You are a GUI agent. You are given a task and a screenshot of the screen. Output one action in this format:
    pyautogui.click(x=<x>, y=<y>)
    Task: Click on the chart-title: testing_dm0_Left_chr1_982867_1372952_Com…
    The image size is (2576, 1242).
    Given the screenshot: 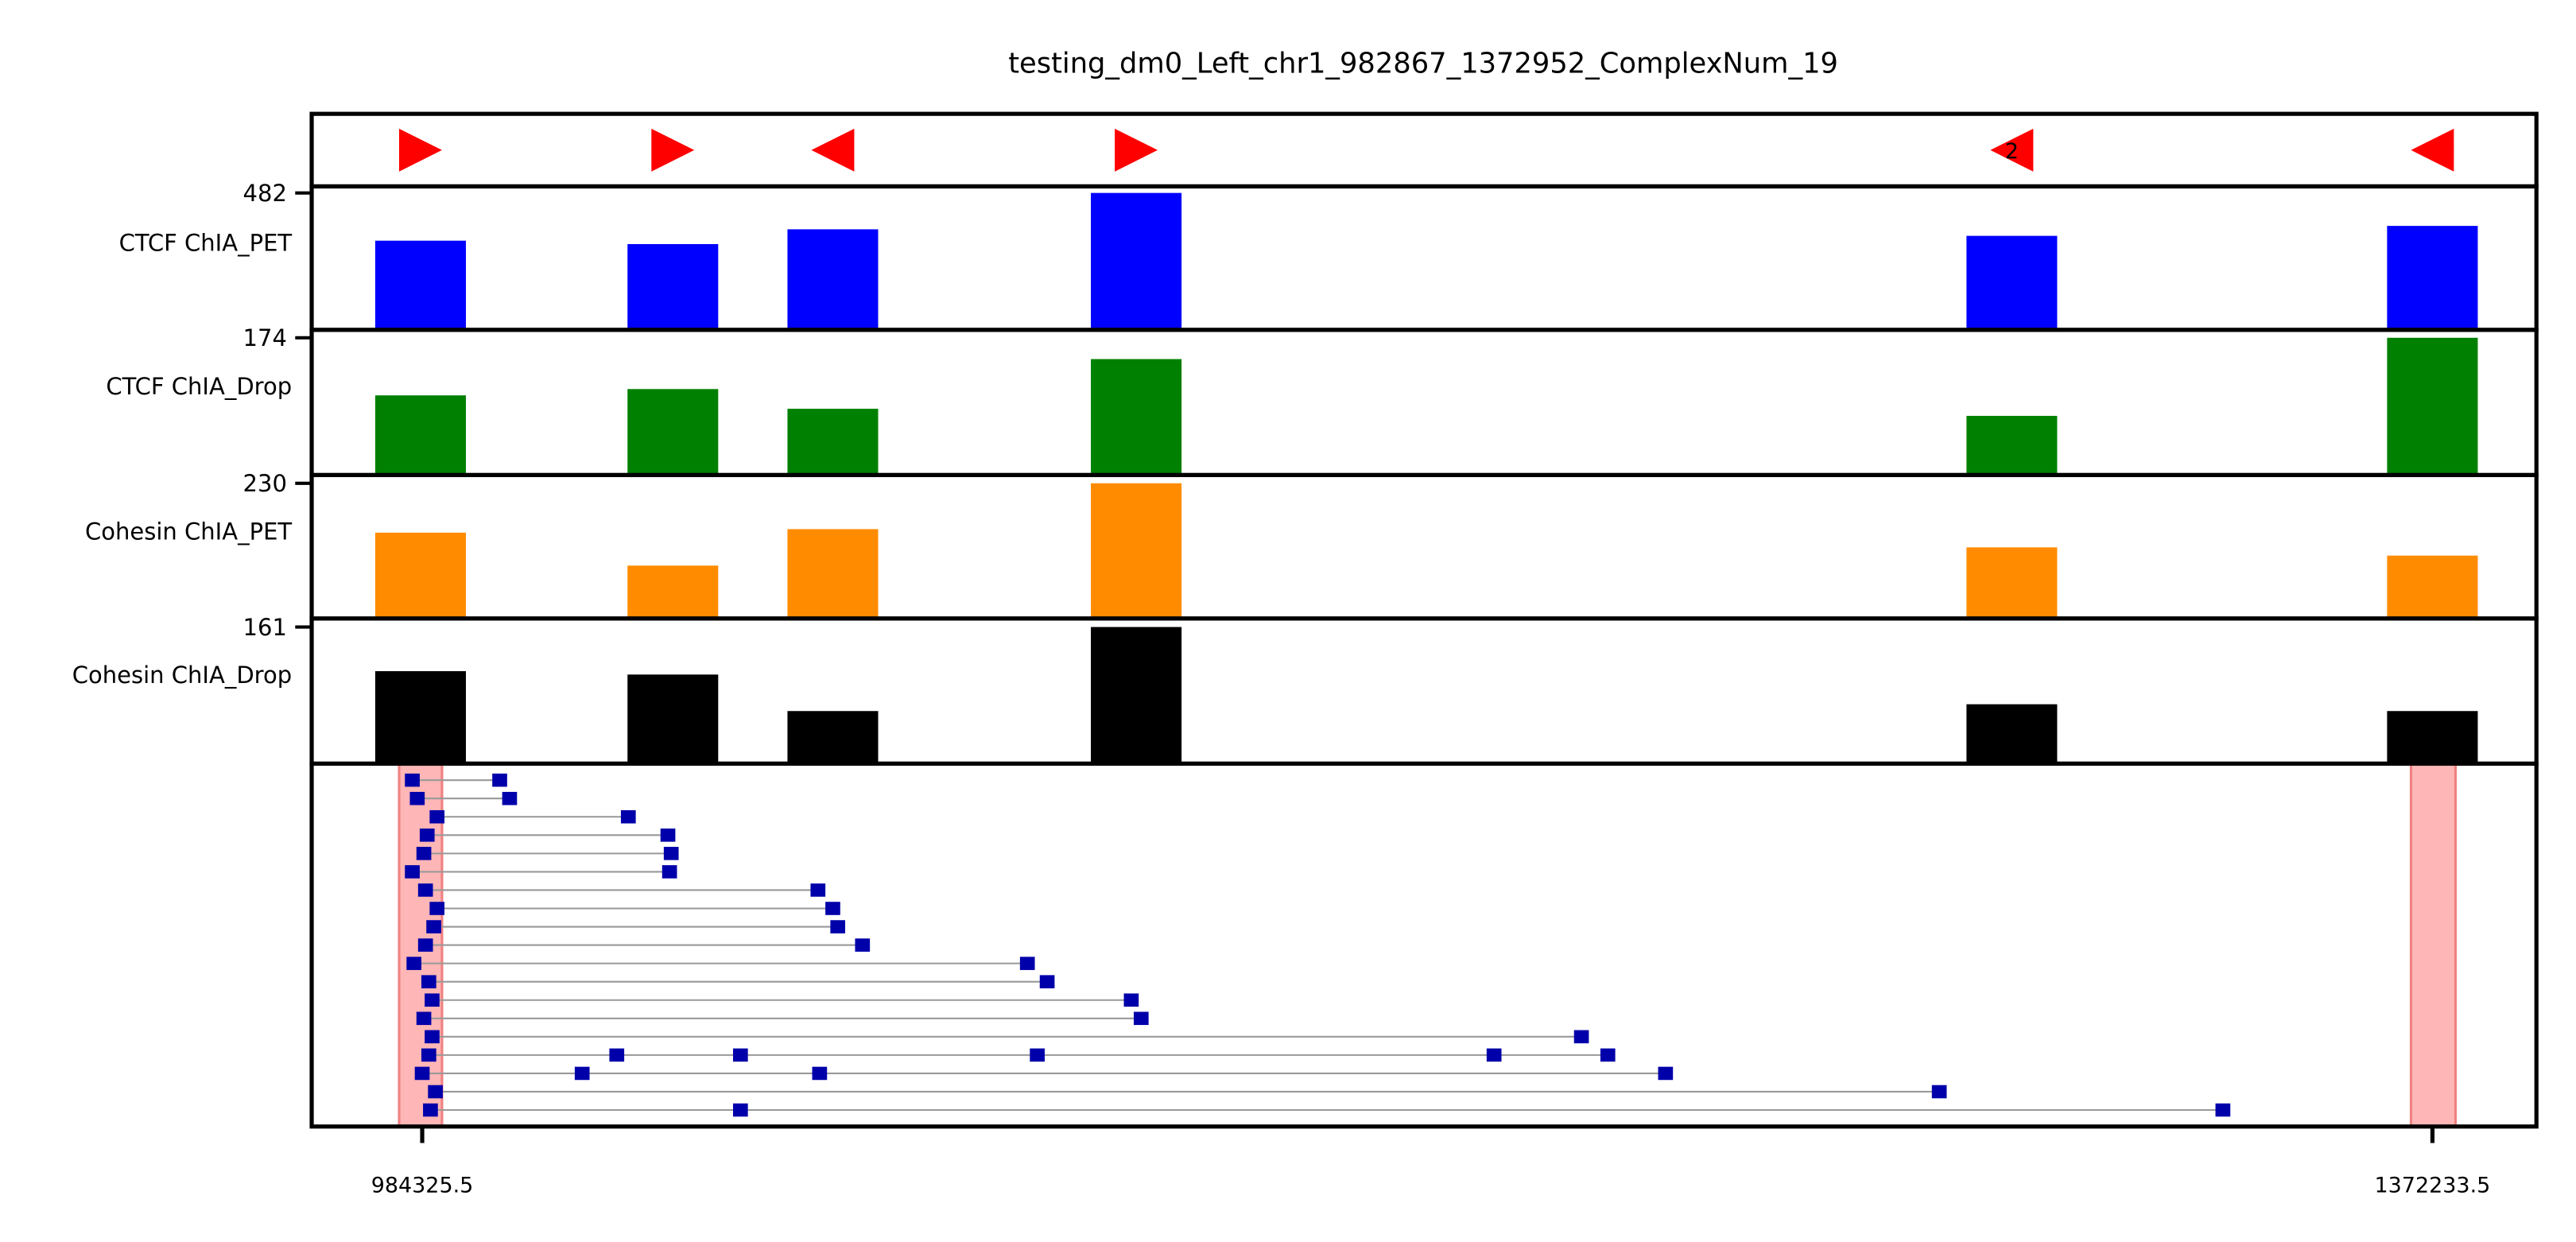 What is the action you would take?
    pyautogui.click(x=1423, y=63)
    